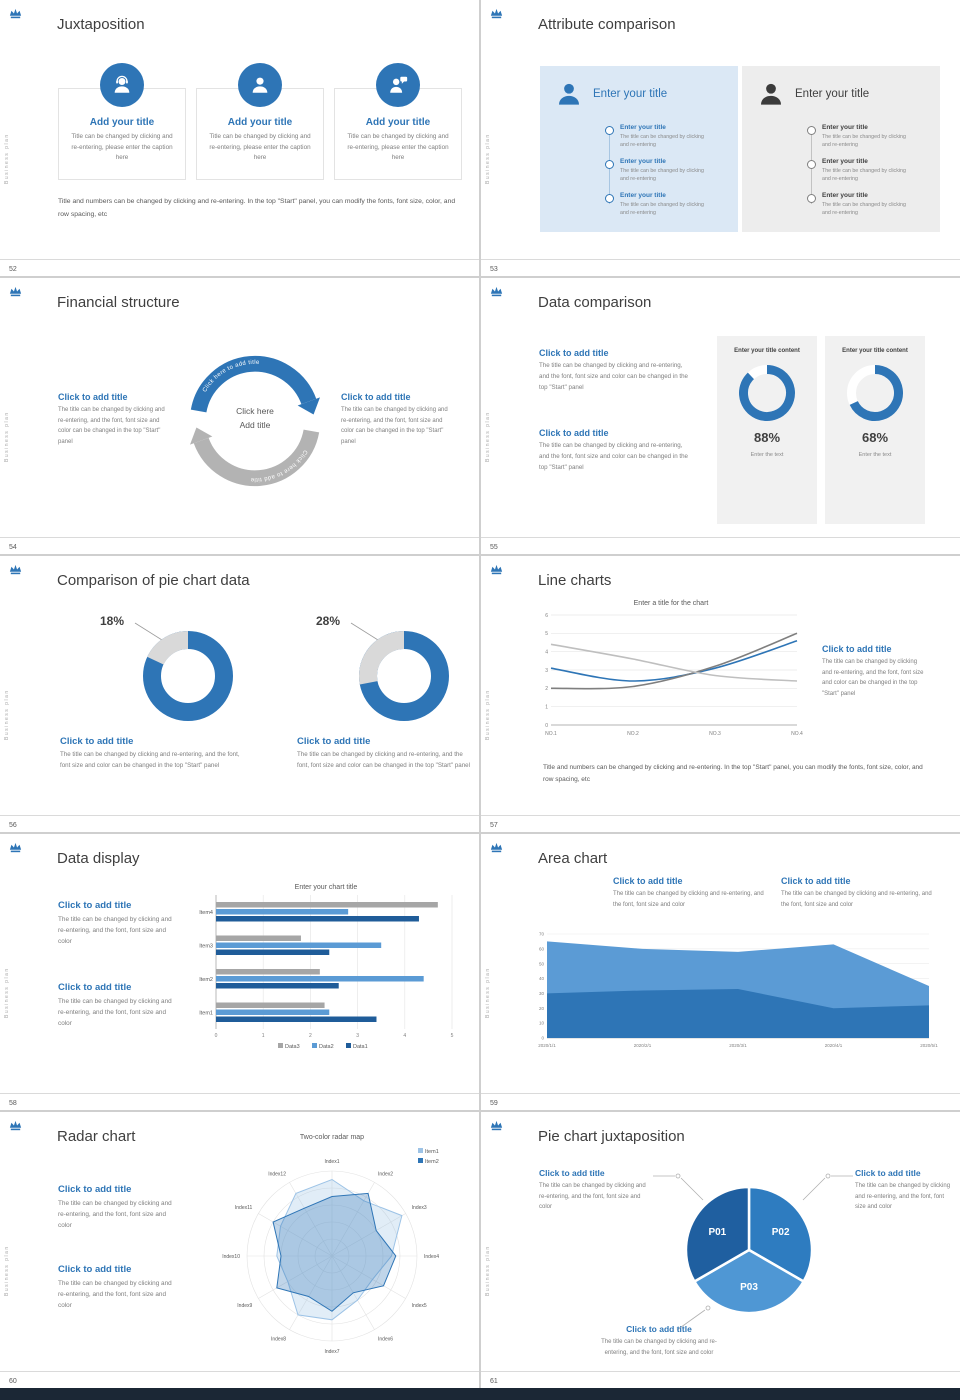 The width and height of the screenshot is (960, 1400). I want to click on svg-text: Index7, so click(331, 1352).